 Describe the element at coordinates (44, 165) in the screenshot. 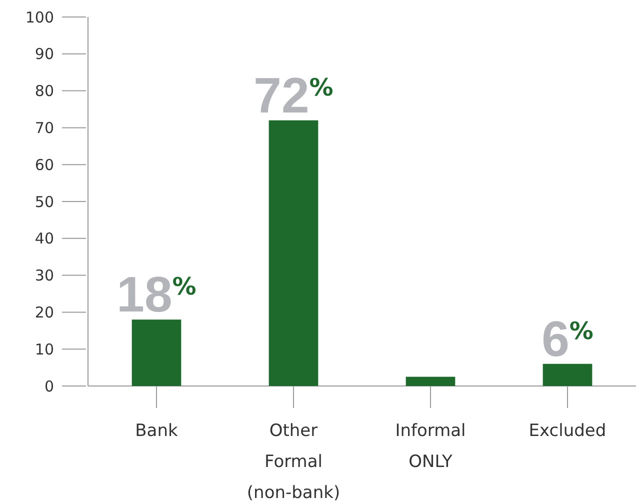

I see `y-tick-label: 60` at that location.